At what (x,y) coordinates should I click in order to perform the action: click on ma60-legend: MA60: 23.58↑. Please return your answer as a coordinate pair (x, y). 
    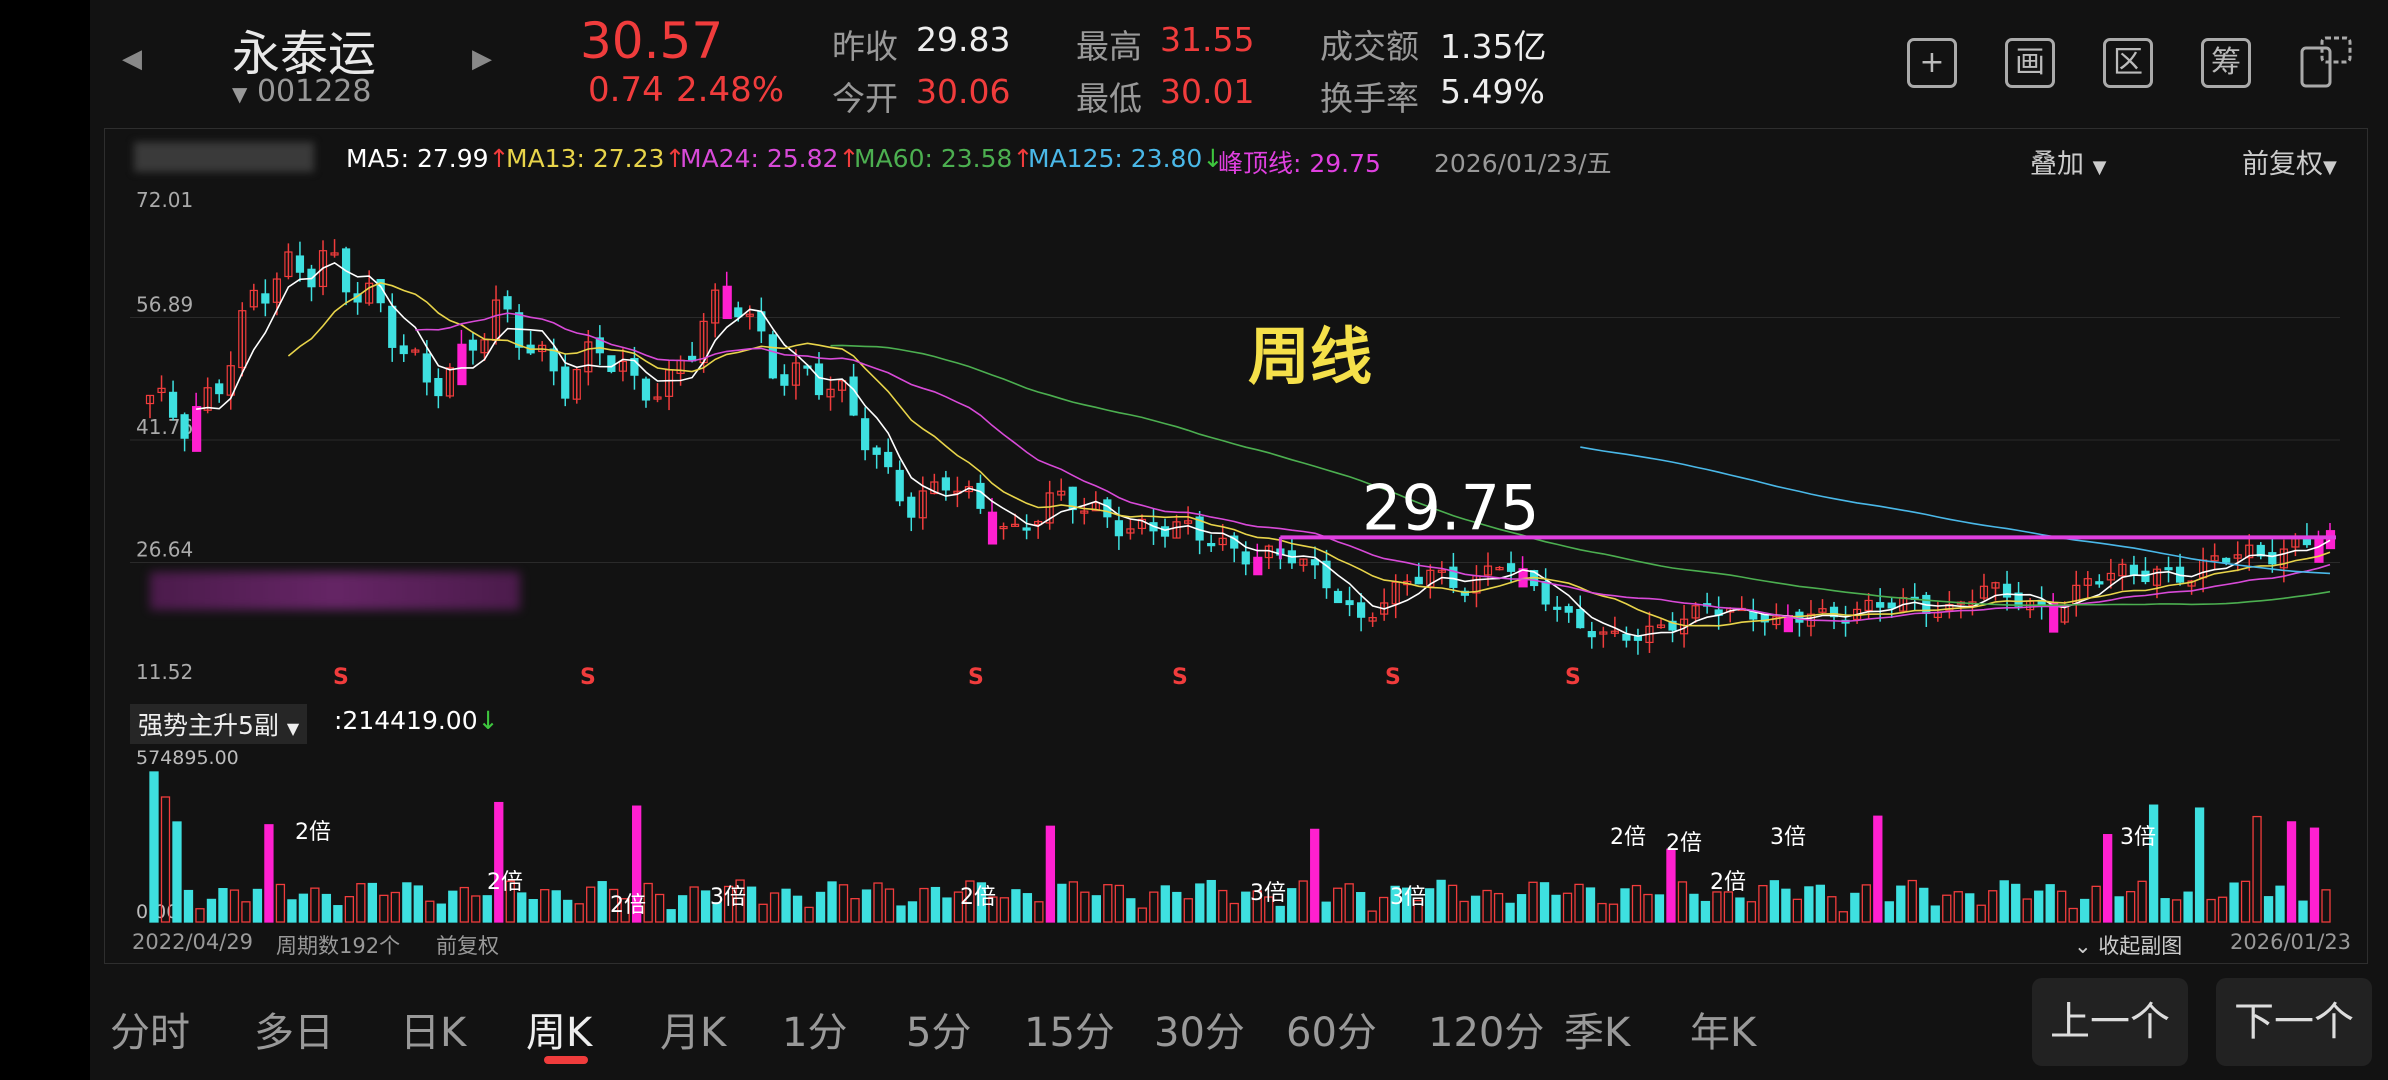
    Looking at the image, I should click on (943, 158).